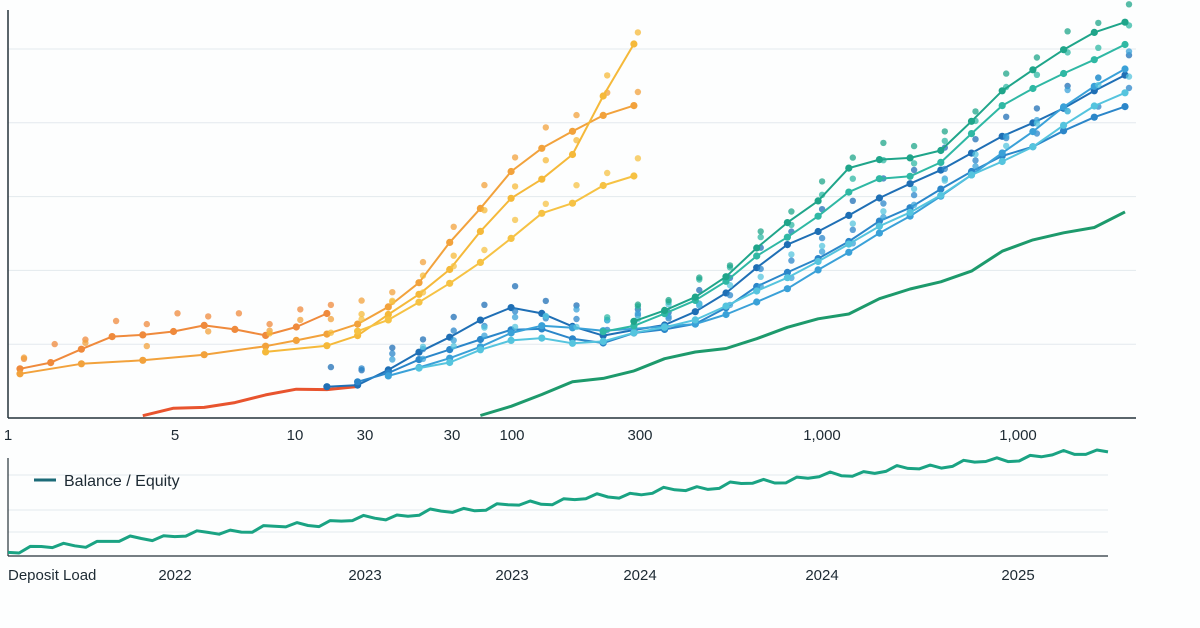 The image size is (1200, 628). Describe the element at coordinates (173, 341) in the screenshot. I see `series-line` at that location.